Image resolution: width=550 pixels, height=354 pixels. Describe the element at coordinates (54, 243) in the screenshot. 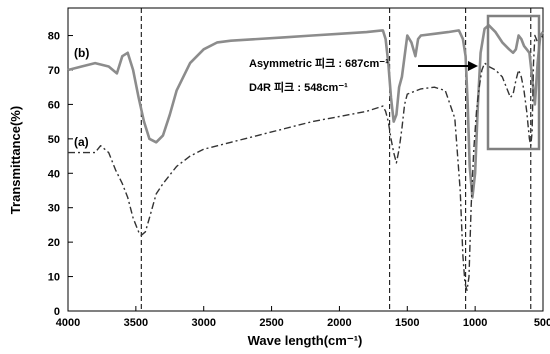

I see `y-tick-label: 20` at that location.